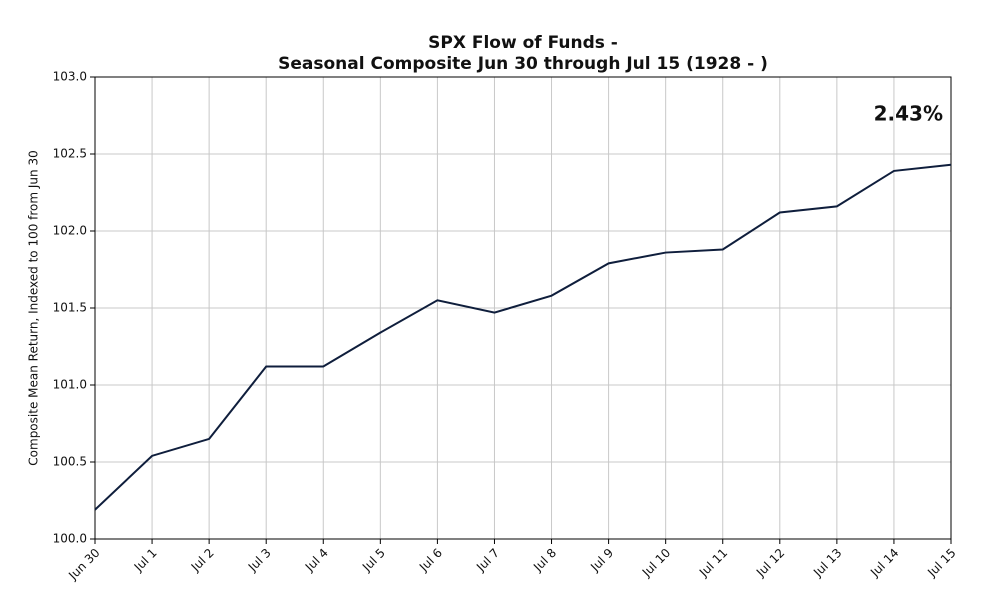 The height and width of the screenshot is (607, 1000). I want to click on y-tick-label: 100.0, so click(70, 539).